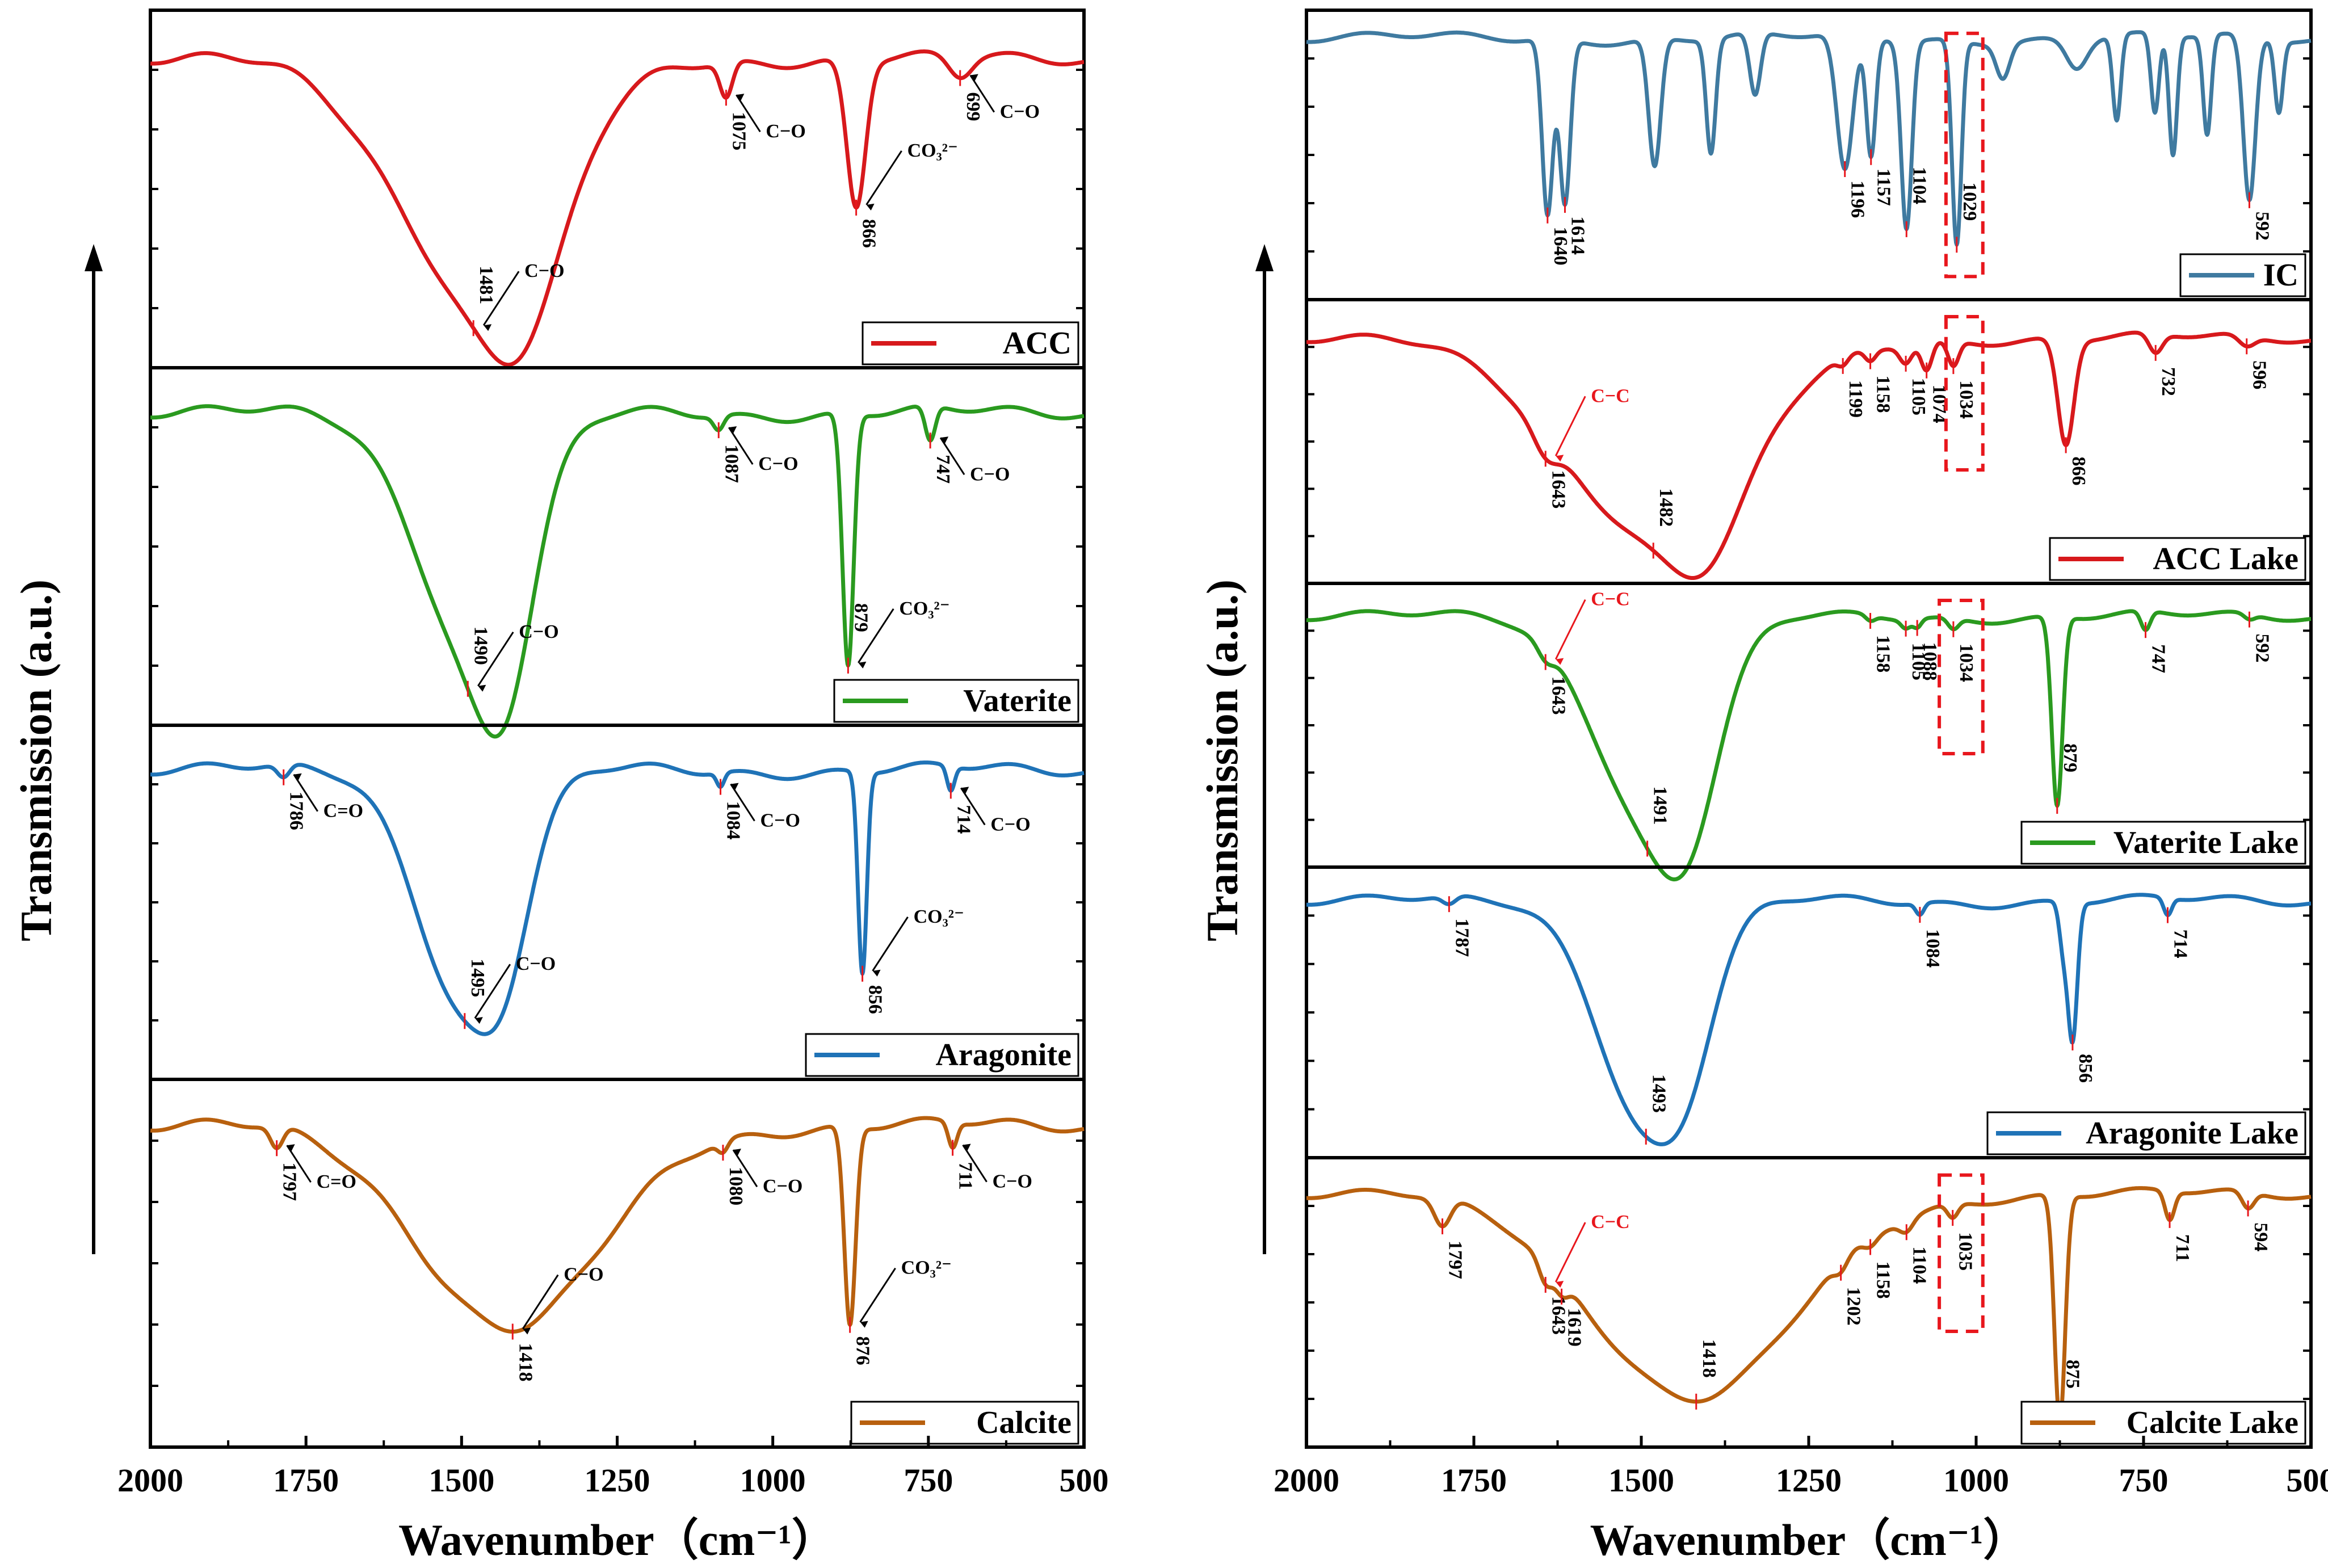 The width and height of the screenshot is (2328, 1568). I want to click on peak-label: 1797, so click(1455, 1260).